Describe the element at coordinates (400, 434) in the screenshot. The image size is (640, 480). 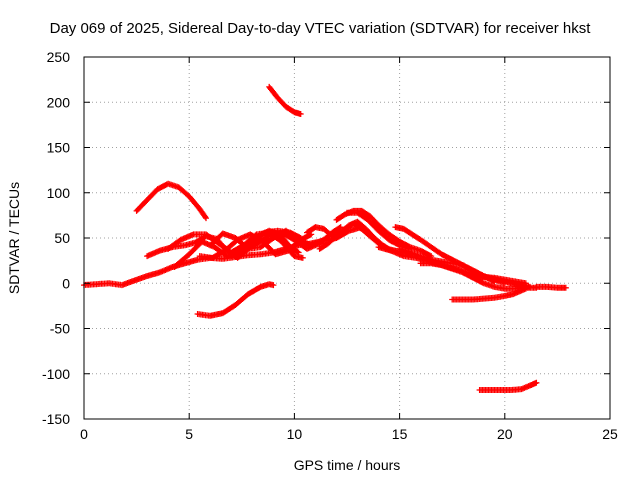
I see `x-tick-label: 15` at that location.